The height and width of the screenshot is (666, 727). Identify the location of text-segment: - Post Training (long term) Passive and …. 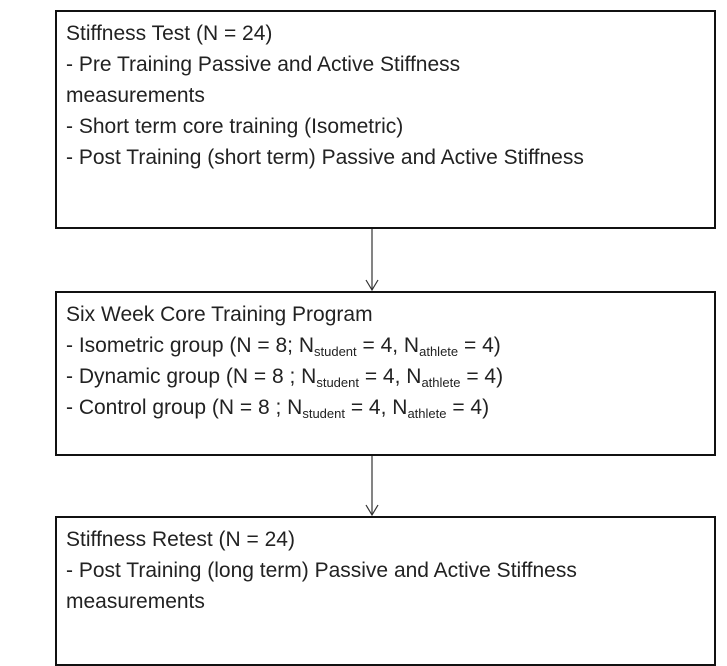
(321, 570).